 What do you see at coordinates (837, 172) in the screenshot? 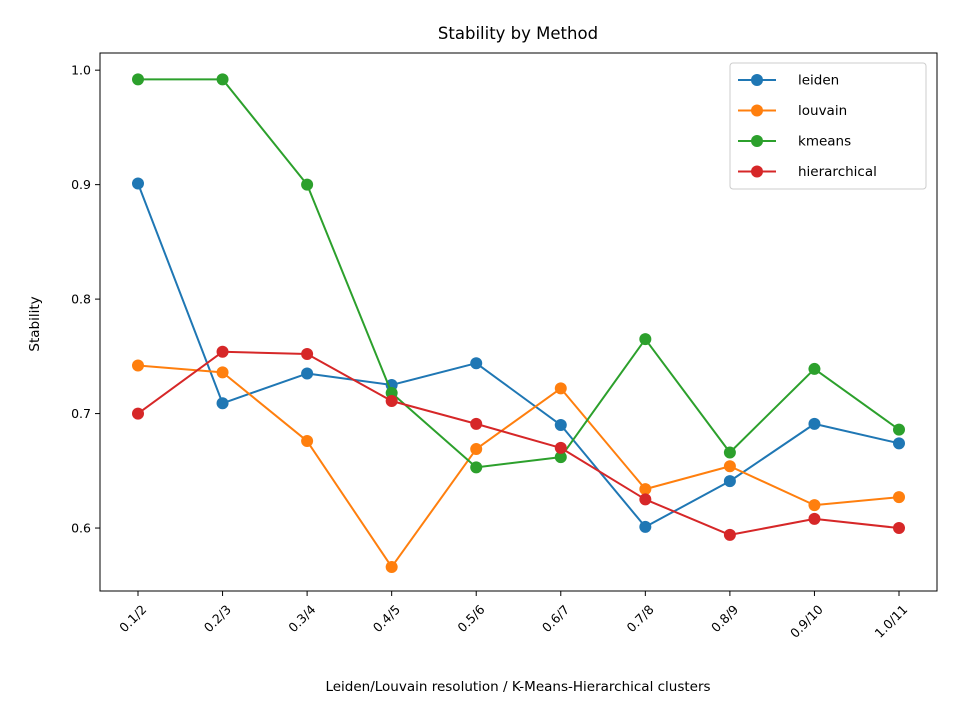
I see `legend-label-hierarchical: hierarchical` at bounding box center [837, 172].